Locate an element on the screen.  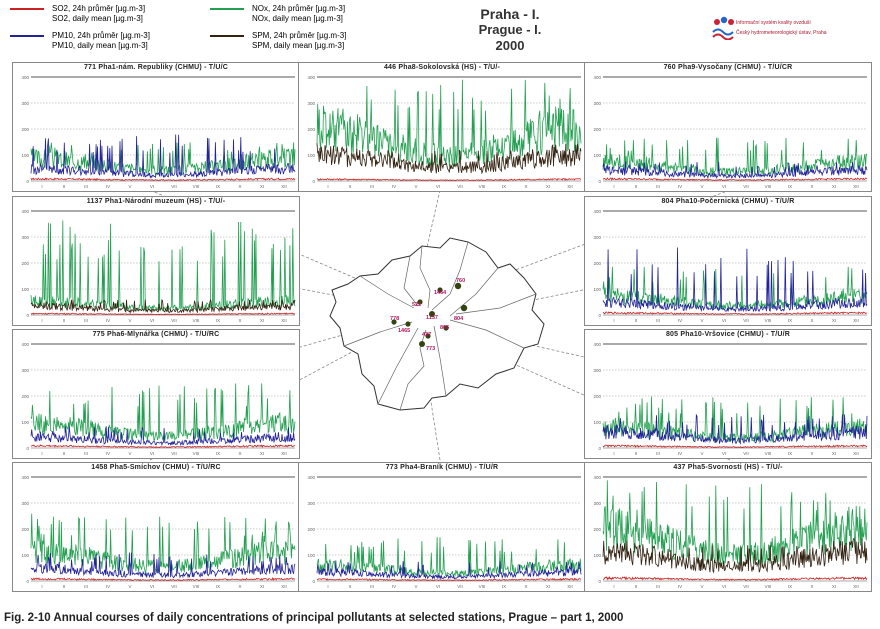
legend-pm10-en: PM10, daily mean [µg.m-3] is located at coordinates (100, 45).